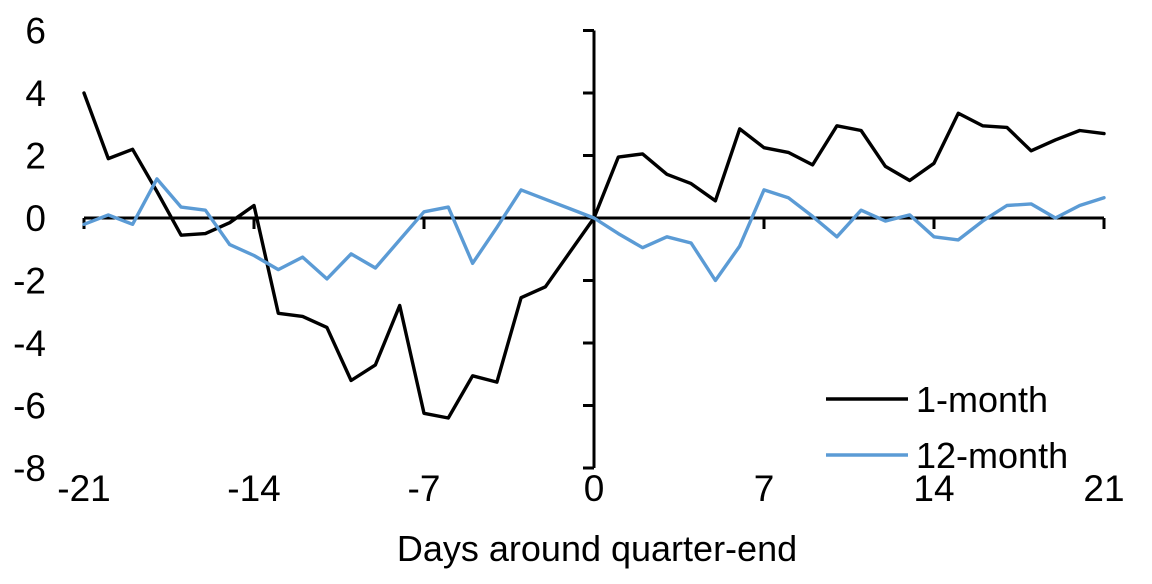 The height and width of the screenshot is (584, 1152). Describe the element at coordinates (35, 218) in the screenshot. I see `y-tick-label: 0` at that location.